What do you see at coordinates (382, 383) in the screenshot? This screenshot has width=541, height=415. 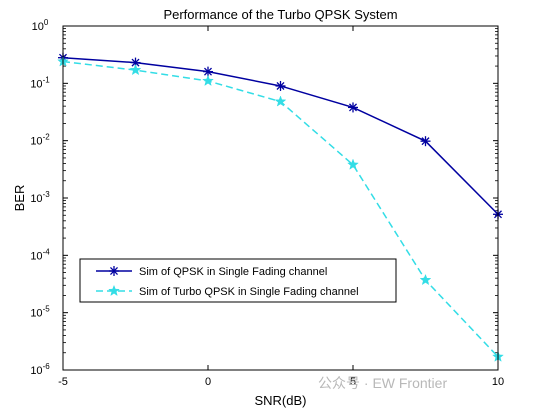 I see `watermark-text: 公众号 · EW Frontier` at bounding box center [382, 383].